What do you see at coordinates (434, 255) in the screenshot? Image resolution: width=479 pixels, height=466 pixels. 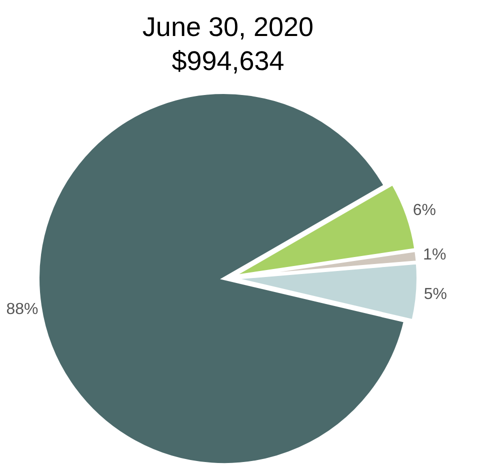 I see `data-label: 1%` at bounding box center [434, 255].